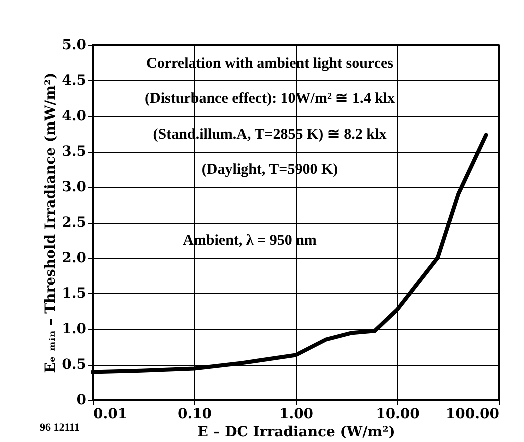 The width and height of the screenshot is (524, 442). What do you see at coordinates (60, 428) in the screenshot?
I see `text: 96 12111` at bounding box center [60, 428].